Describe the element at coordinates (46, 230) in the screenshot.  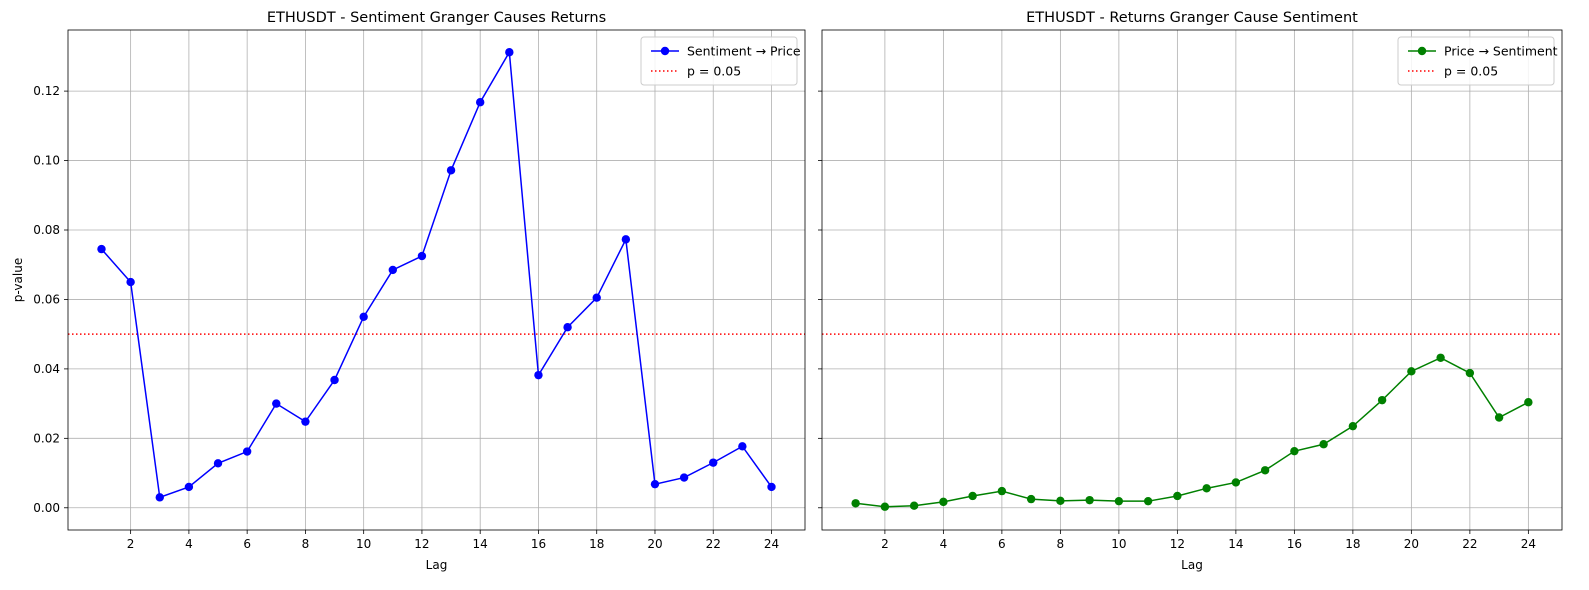
I see `y-tick-label: 0.08` at that location.